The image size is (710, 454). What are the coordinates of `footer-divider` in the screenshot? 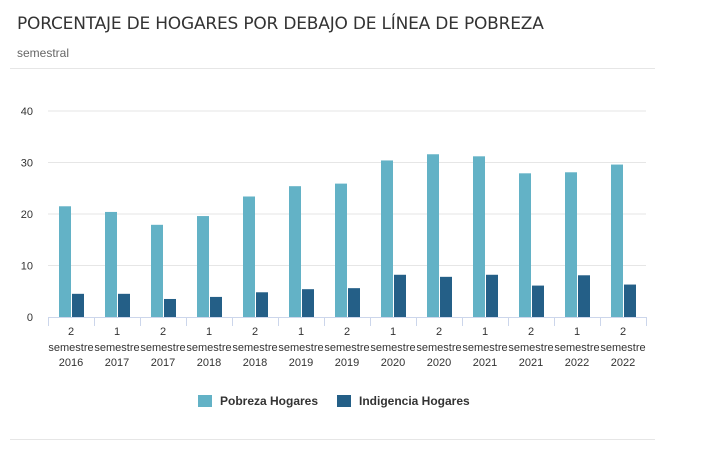 It's located at (332, 439).